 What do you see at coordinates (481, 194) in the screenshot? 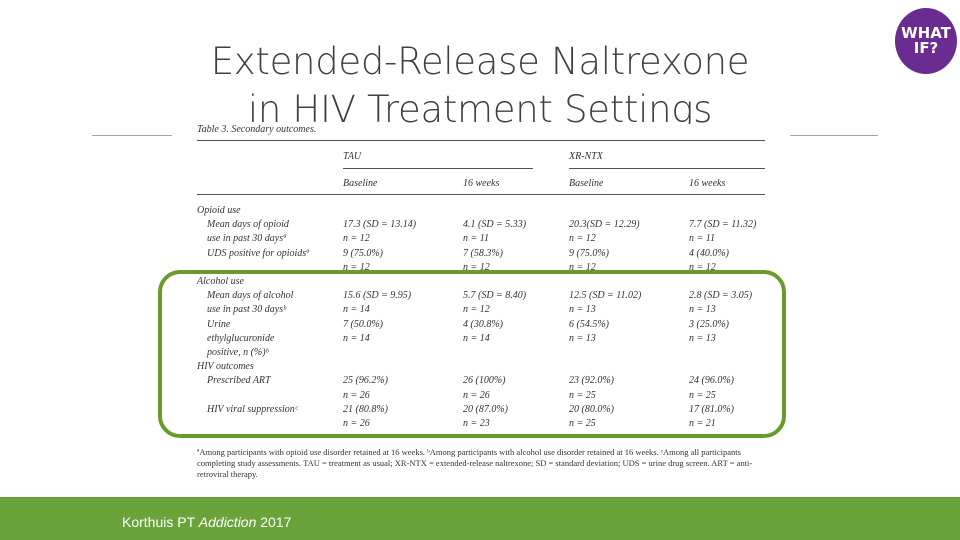
I see `table-header-rule` at bounding box center [481, 194].